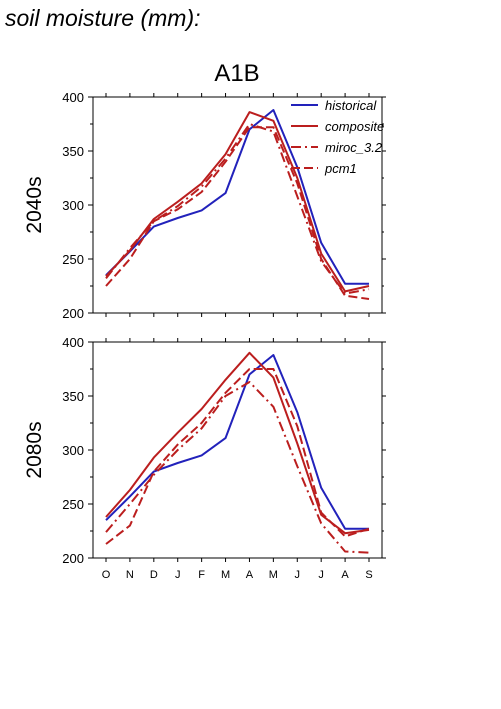 The height and width of the screenshot is (709, 501). Describe the element at coordinates (340, 168) in the screenshot. I see `legend-label-pcm1: pcm1` at that location.